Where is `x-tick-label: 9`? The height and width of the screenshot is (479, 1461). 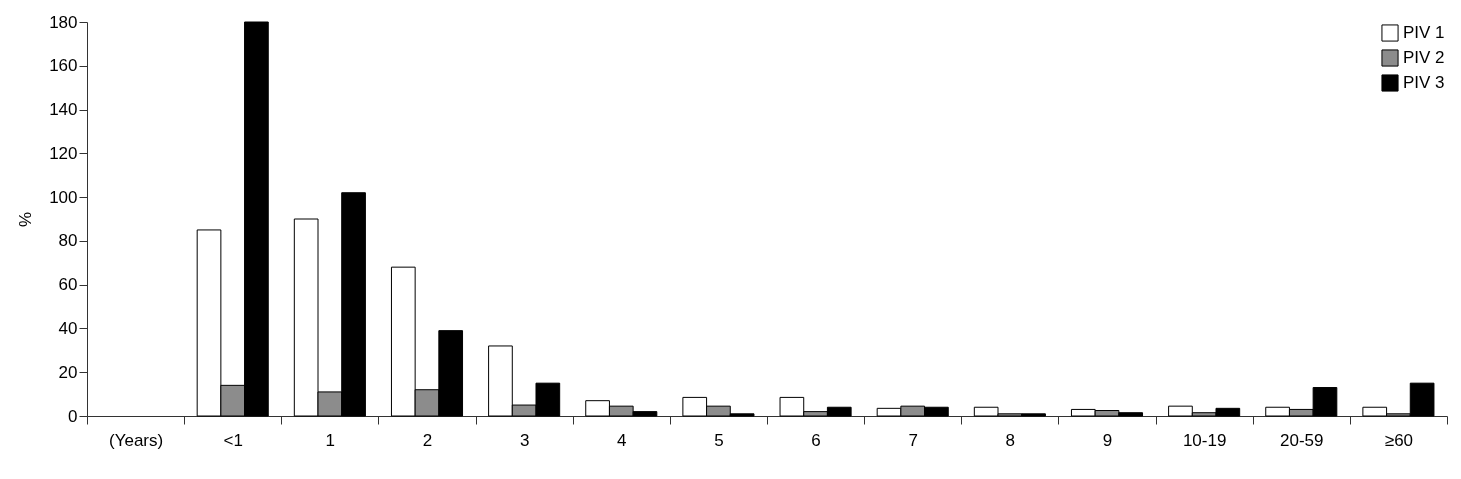 x-tick-label: 9 is located at coordinates (1107, 440).